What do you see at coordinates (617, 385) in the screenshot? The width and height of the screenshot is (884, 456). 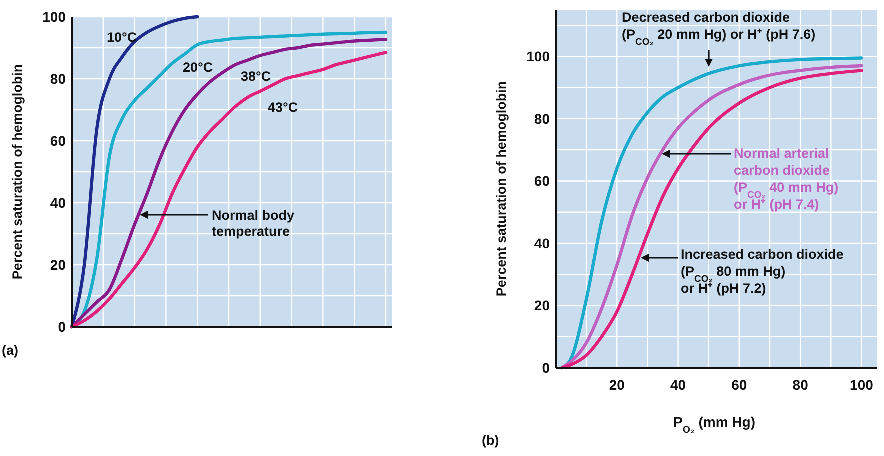 I see `x-tick-label: 20` at bounding box center [617, 385].